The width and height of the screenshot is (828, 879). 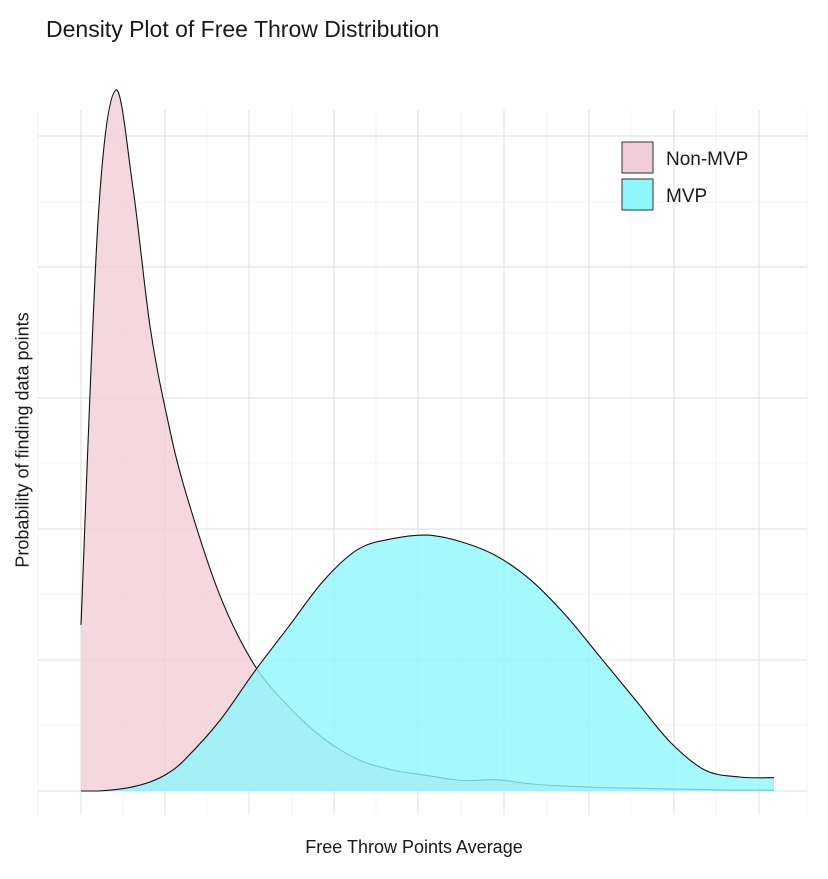 What do you see at coordinates (22, 440) in the screenshot?
I see `y-axis-label: Probability of finding data points` at bounding box center [22, 440].